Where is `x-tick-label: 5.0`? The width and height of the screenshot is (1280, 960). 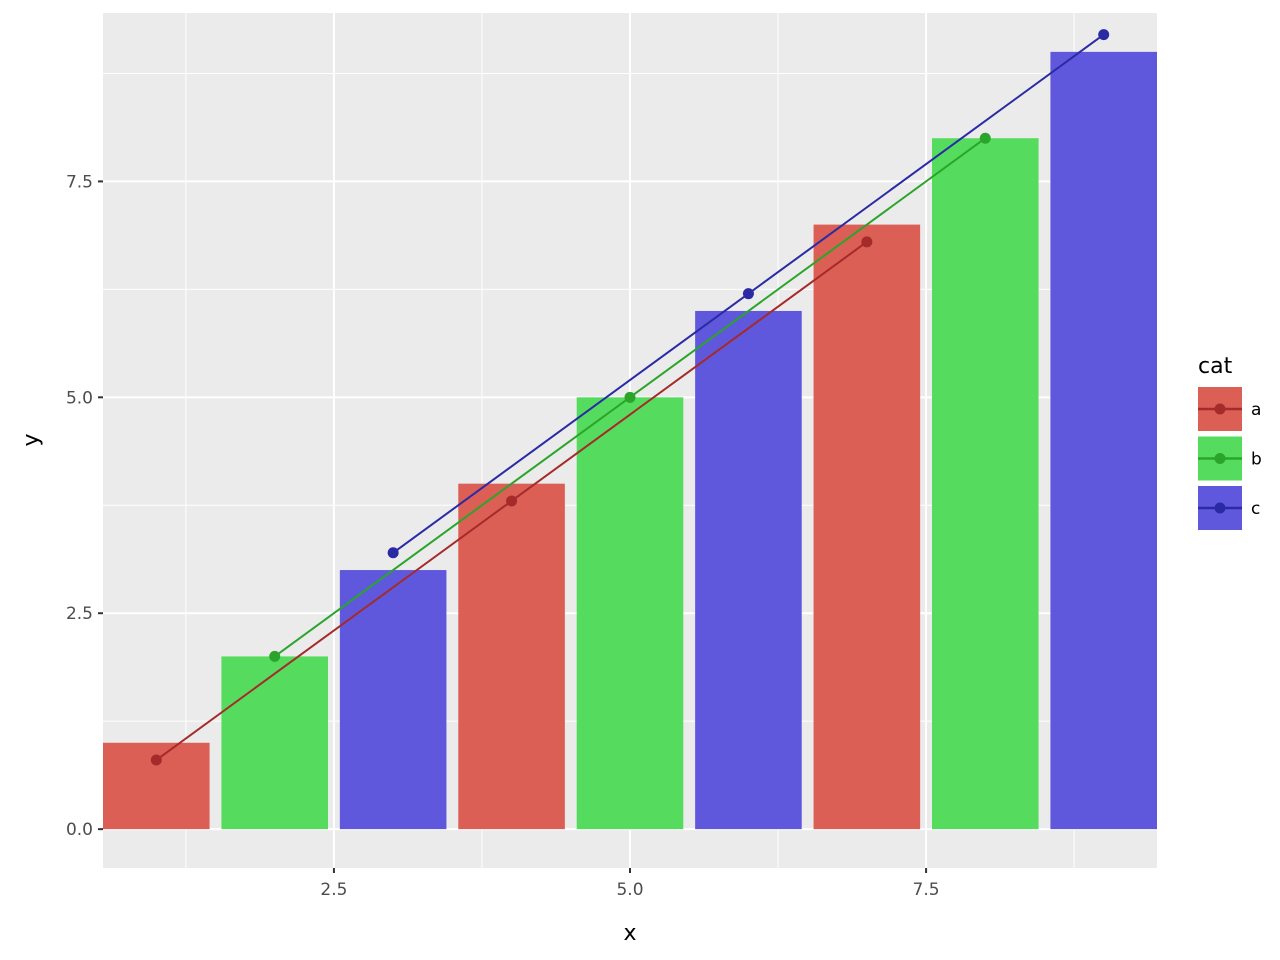 x-tick-label: 5.0 is located at coordinates (629, 890).